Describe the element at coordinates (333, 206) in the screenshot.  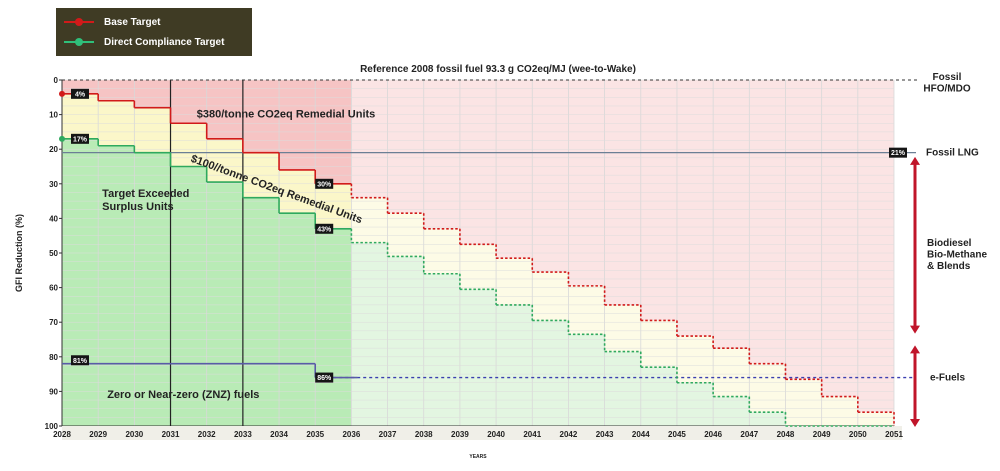
I see `yellow-zone-2035` at that location.